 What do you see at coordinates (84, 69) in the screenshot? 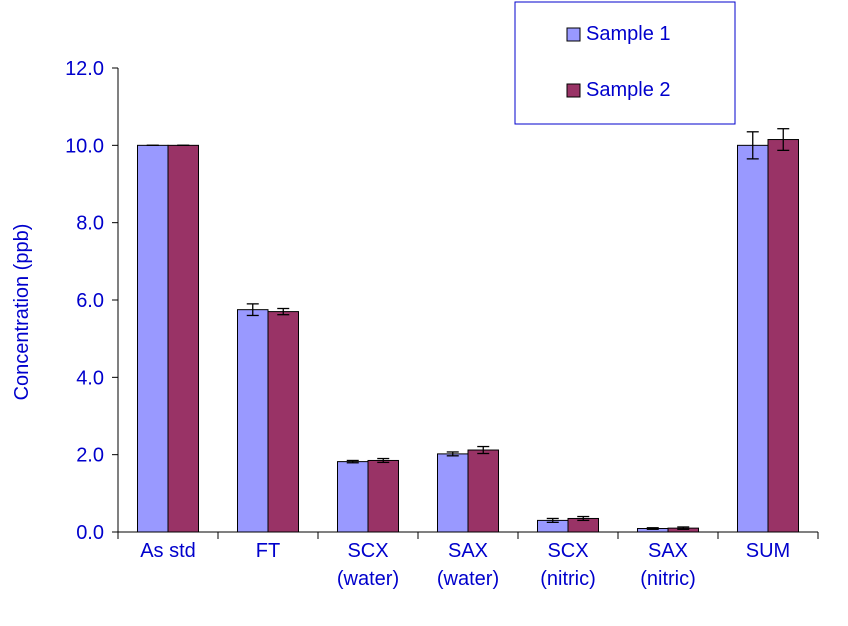
I see `y-tick-label: 12.0` at bounding box center [84, 69].